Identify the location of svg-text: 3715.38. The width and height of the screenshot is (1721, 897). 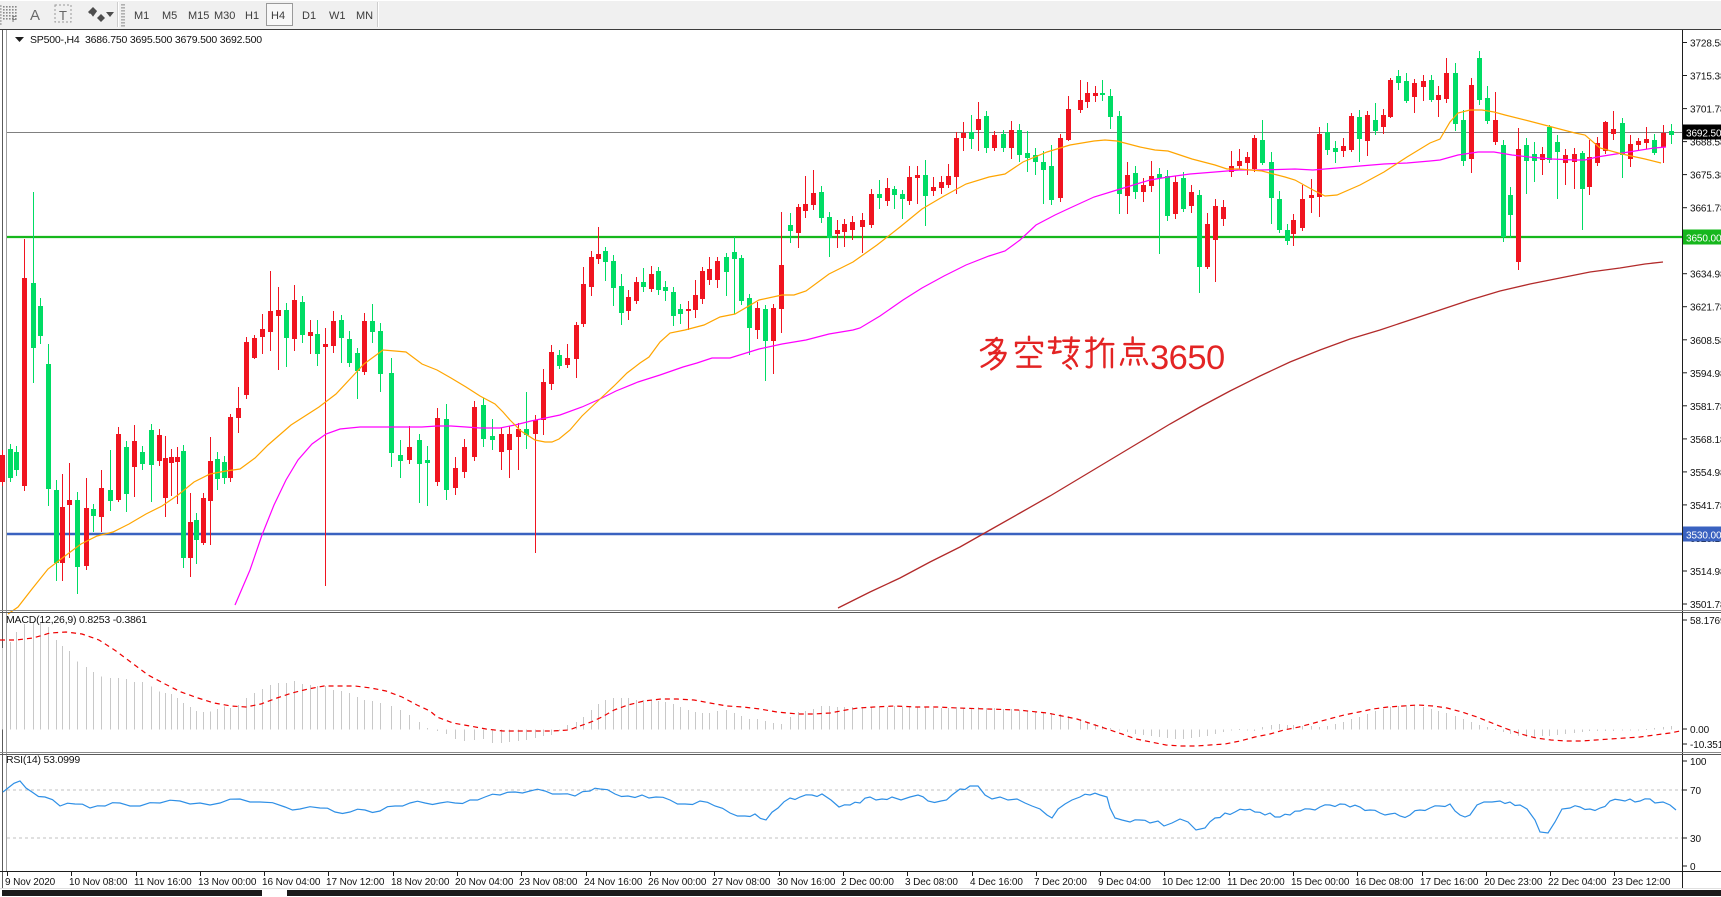
(1705, 77).